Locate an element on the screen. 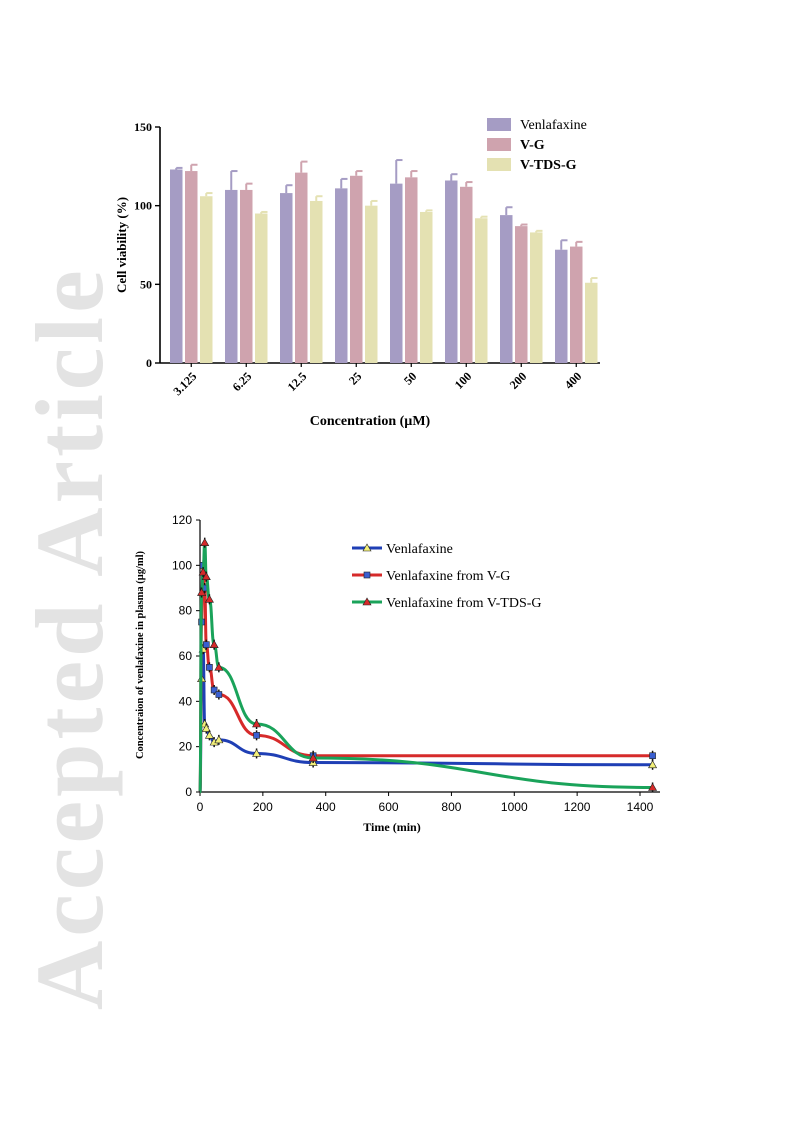 Image resolution: width=793 pixels, height=1121 pixels. line-x-tick-label: 0 is located at coordinates (200, 807).